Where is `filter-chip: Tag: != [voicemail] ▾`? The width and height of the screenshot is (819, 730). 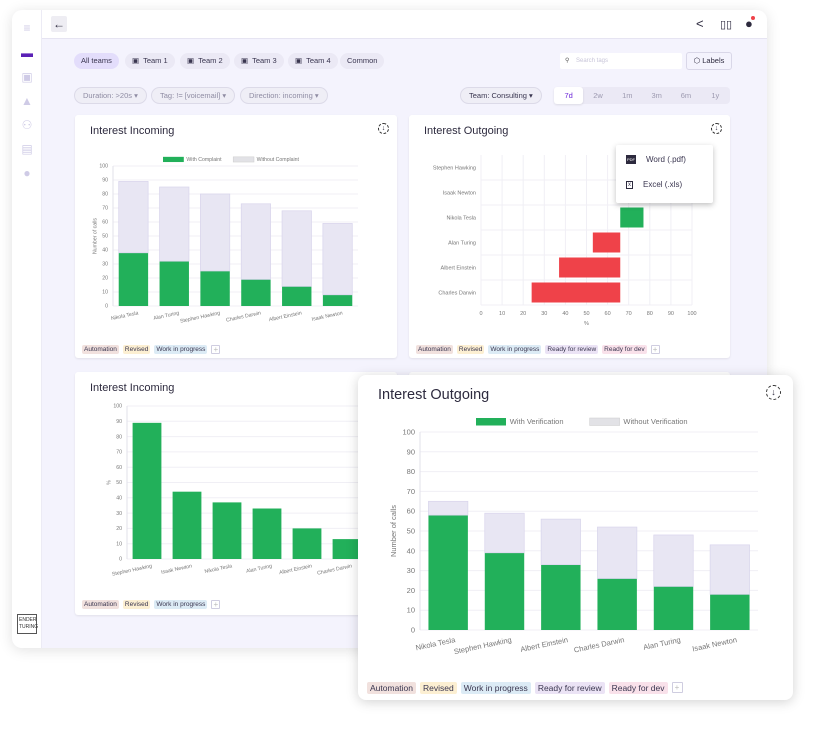 filter-chip: Tag: != [voicemail] ▾ is located at coordinates (193, 95).